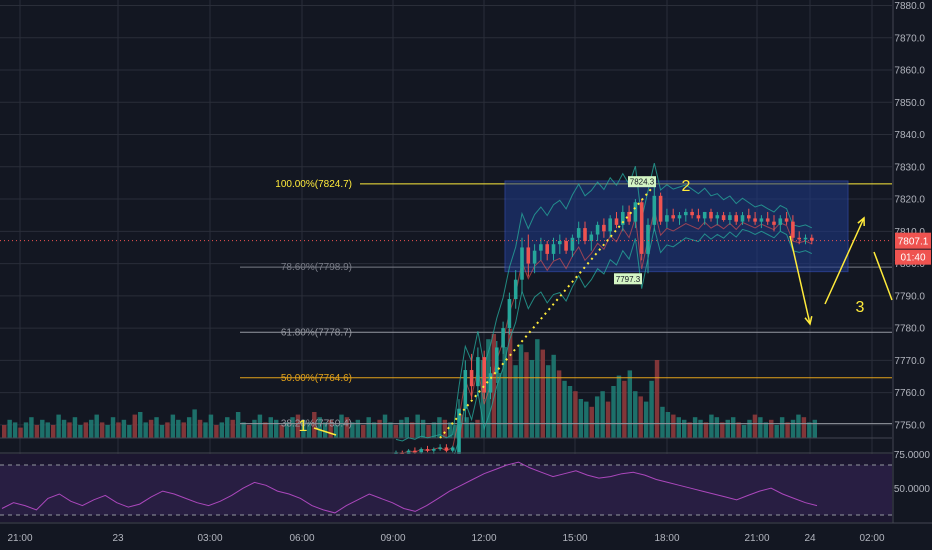  I want to click on price-tick-label: 7880.0, so click(909, 6).